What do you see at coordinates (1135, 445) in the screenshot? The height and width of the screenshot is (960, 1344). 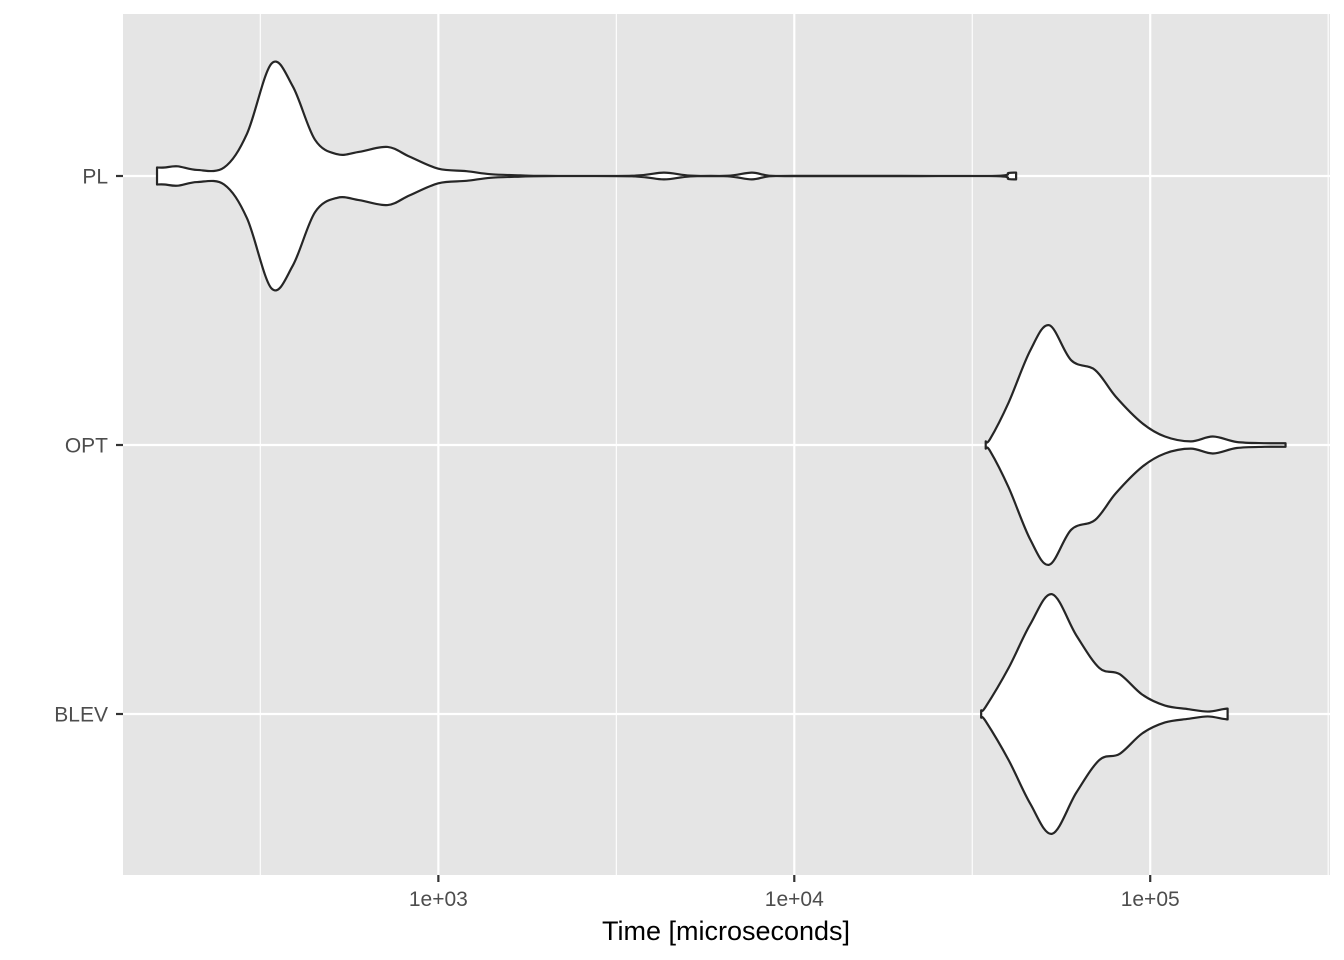 I see `violin-opt` at bounding box center [1135, 445].